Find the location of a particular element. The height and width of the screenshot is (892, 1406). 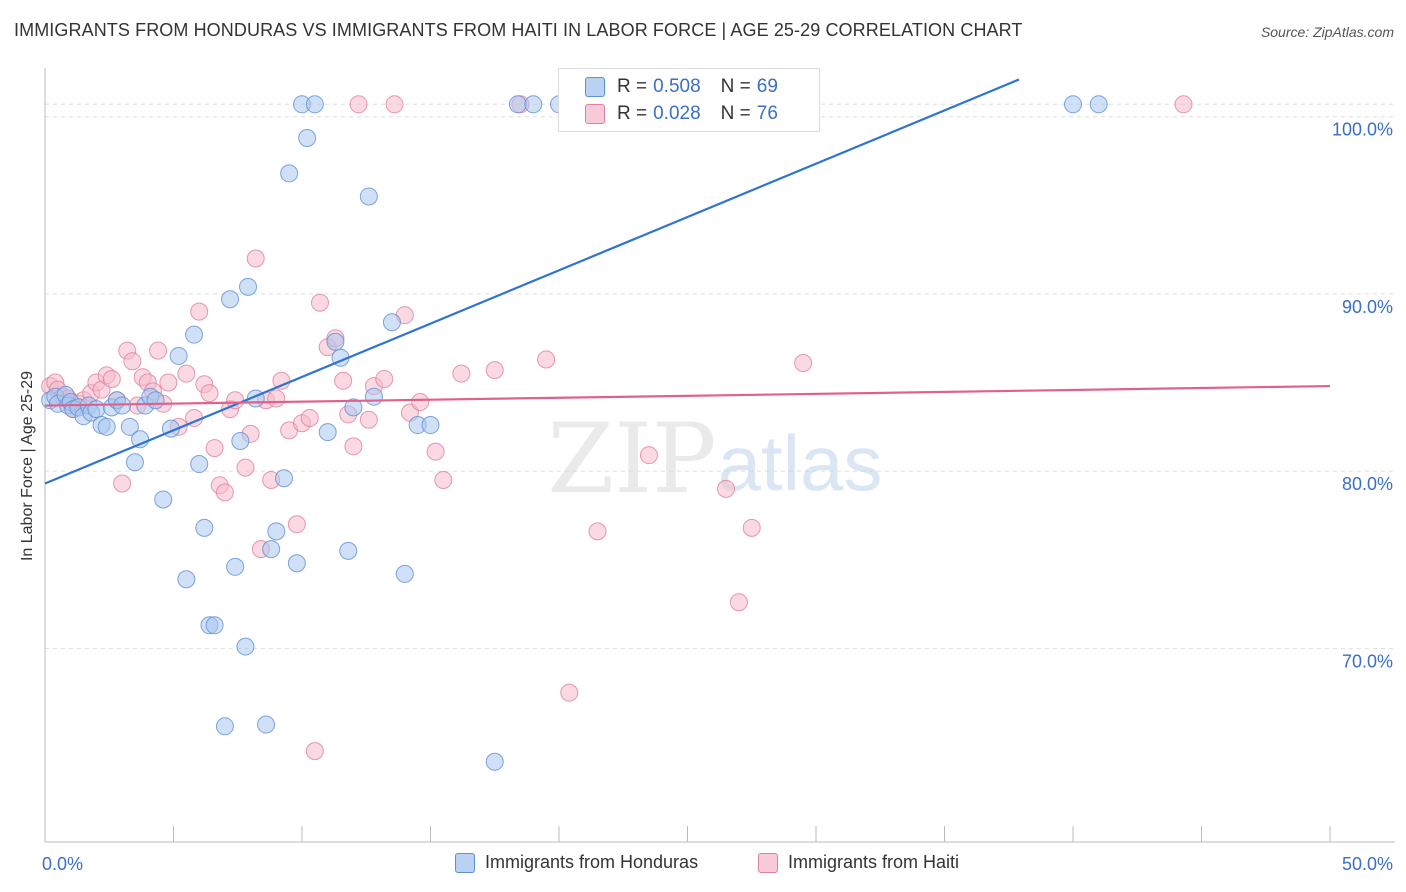

legend-item-haiti: Immigrants from Haiti is located at coordinates (858, 862).